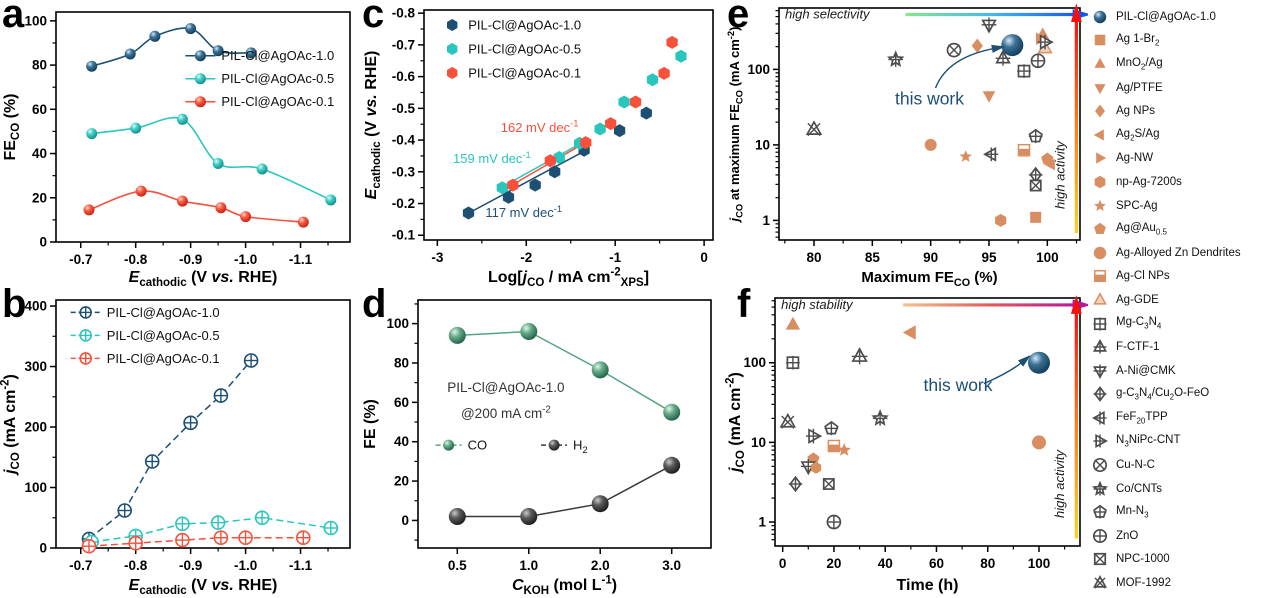 Image resolution: width=1269 pixels, height=598 pixels. I want to click on legend-item-19: Cu-N-C, so click(1178, 465).